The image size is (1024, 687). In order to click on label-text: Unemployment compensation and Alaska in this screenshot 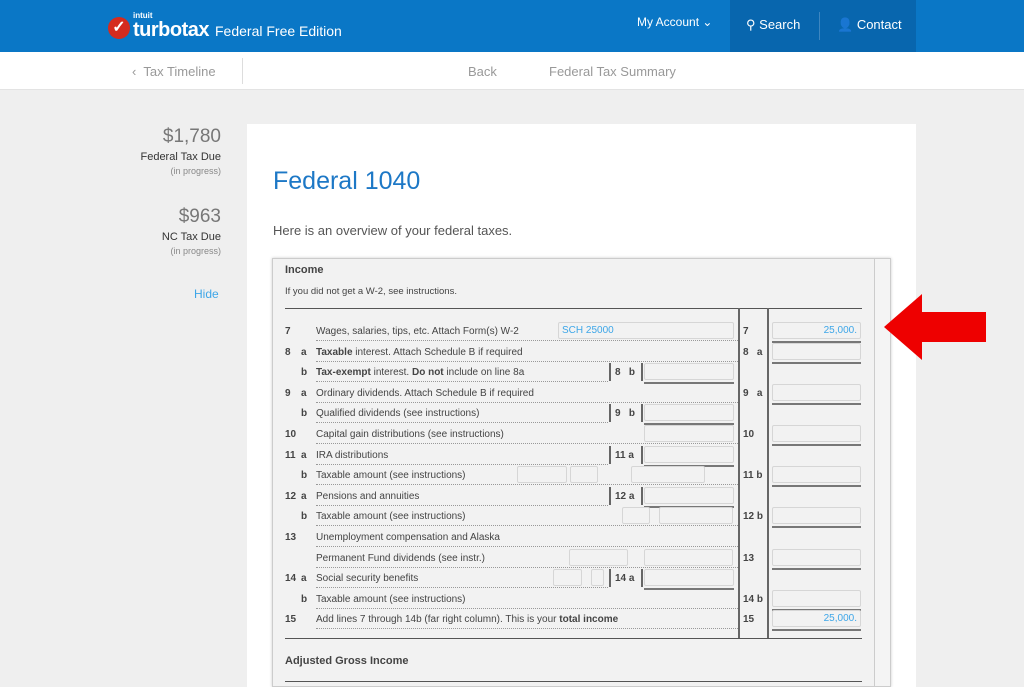, I will do `click(408, 537)`.